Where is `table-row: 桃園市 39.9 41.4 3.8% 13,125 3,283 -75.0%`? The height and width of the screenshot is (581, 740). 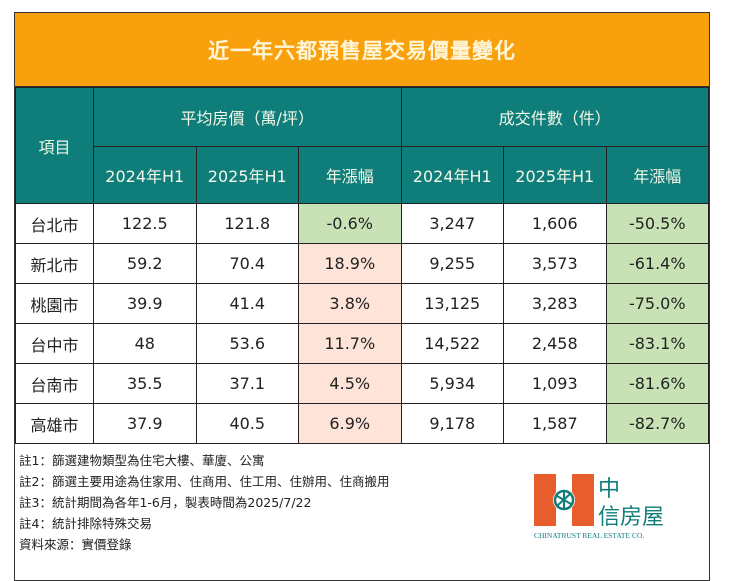 table-row: 桃園市 39.9 41.4 3.8% 13,125 3,283 -75.0% is located at coordinates (362, 303).